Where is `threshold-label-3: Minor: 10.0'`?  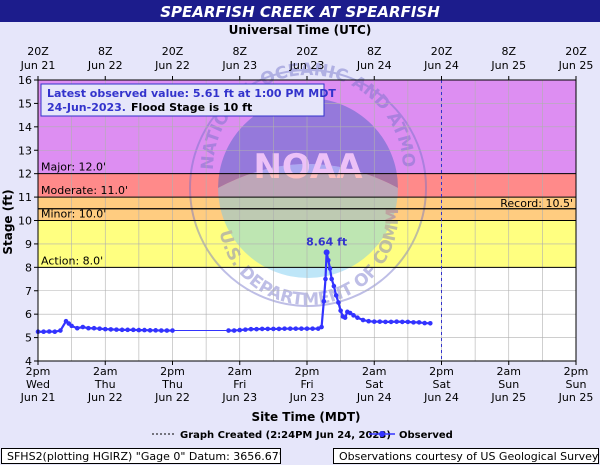 threshold-label-3: Minor: 10.0' is located at coordinates (73, 214).